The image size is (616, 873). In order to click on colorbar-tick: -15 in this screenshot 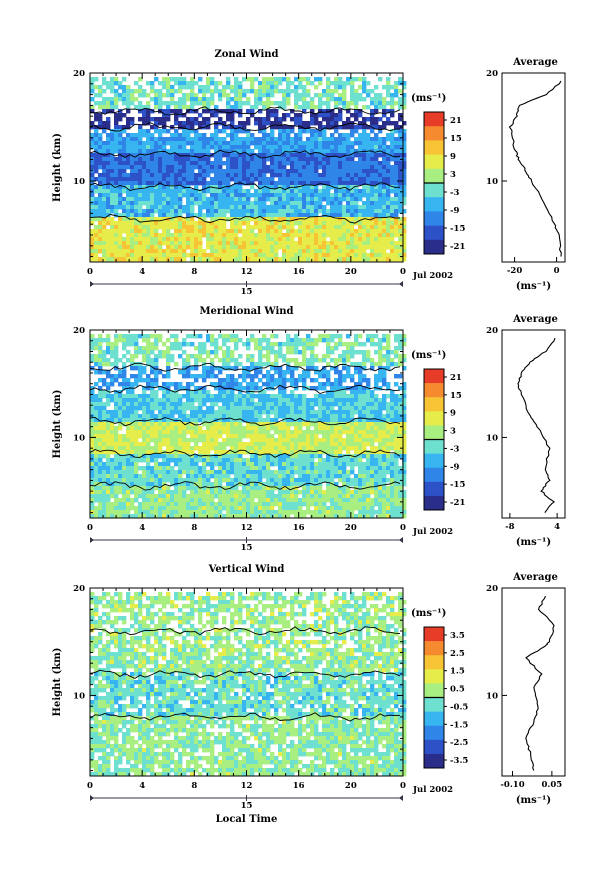, I will do `click(457, 485)`.